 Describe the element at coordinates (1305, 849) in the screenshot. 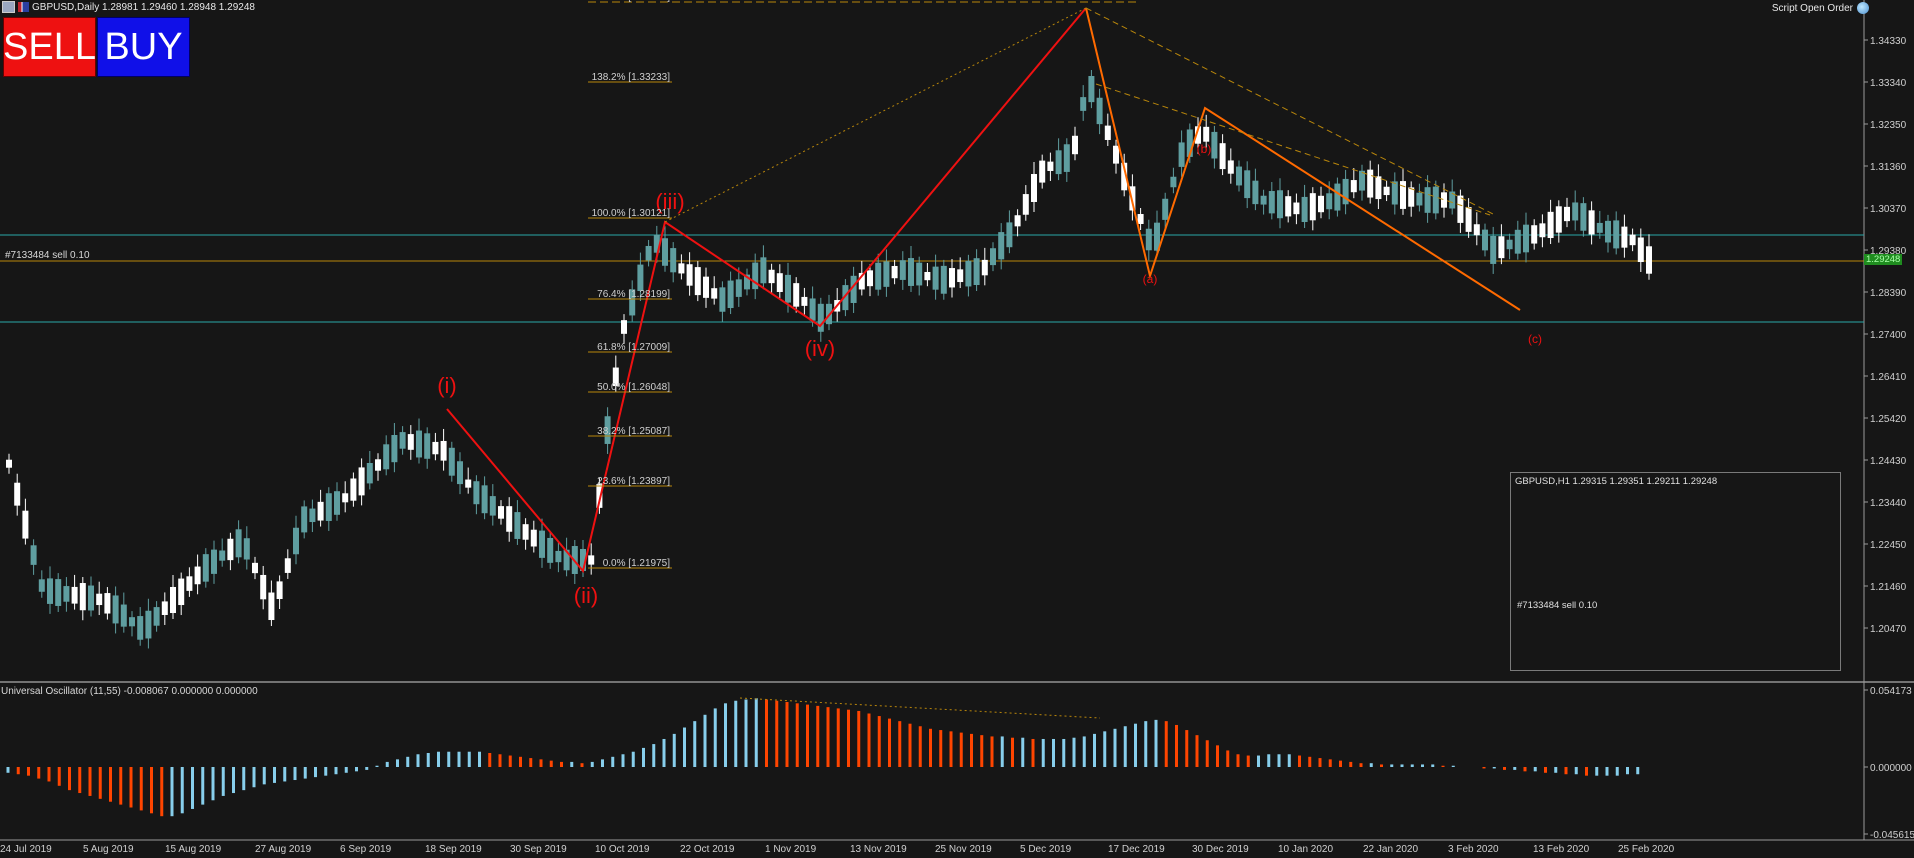

I see `date-label: 10 Jan 2020` at that location.